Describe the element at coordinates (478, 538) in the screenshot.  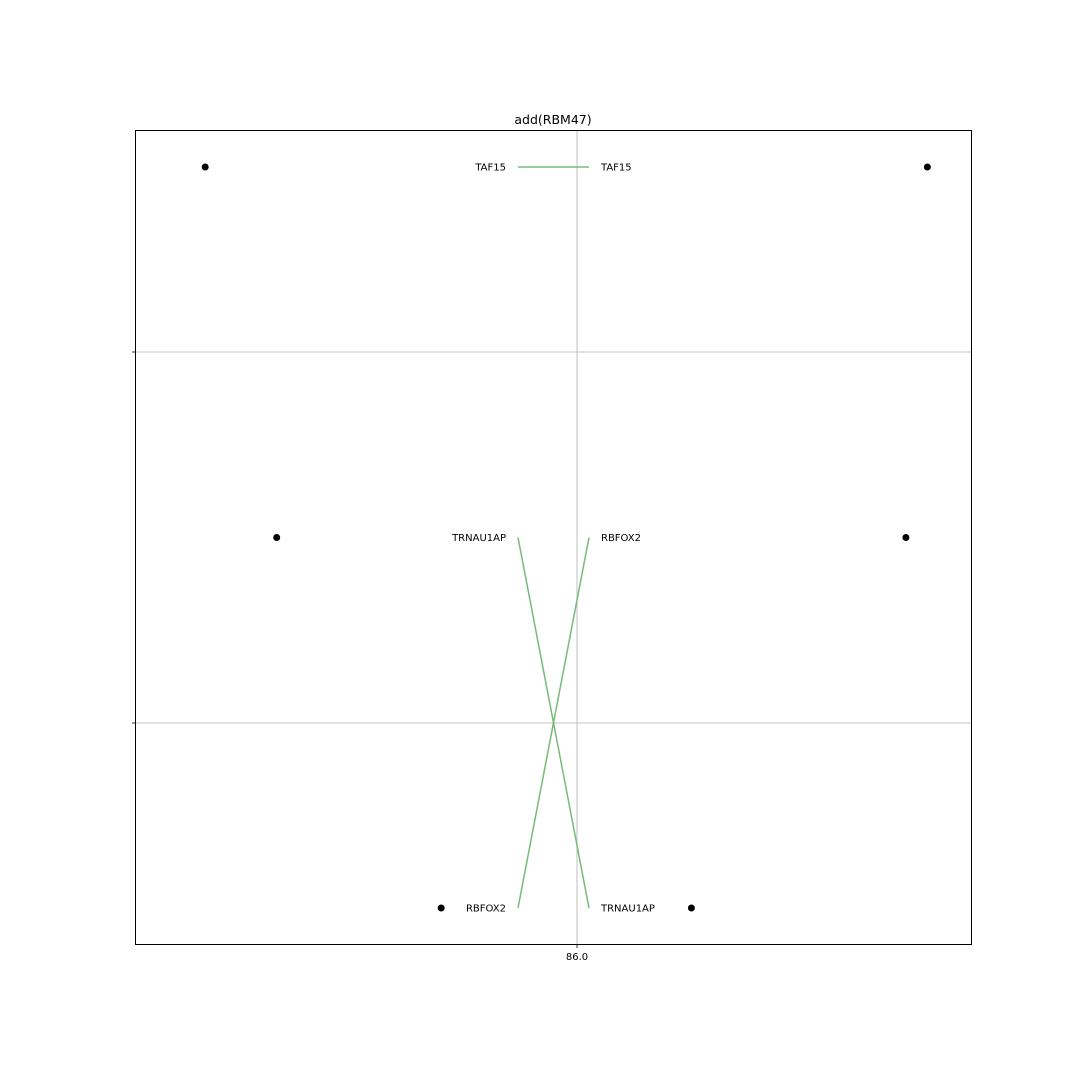
I see `left-label-trnau1ap: TRNAU1AP` at that location.